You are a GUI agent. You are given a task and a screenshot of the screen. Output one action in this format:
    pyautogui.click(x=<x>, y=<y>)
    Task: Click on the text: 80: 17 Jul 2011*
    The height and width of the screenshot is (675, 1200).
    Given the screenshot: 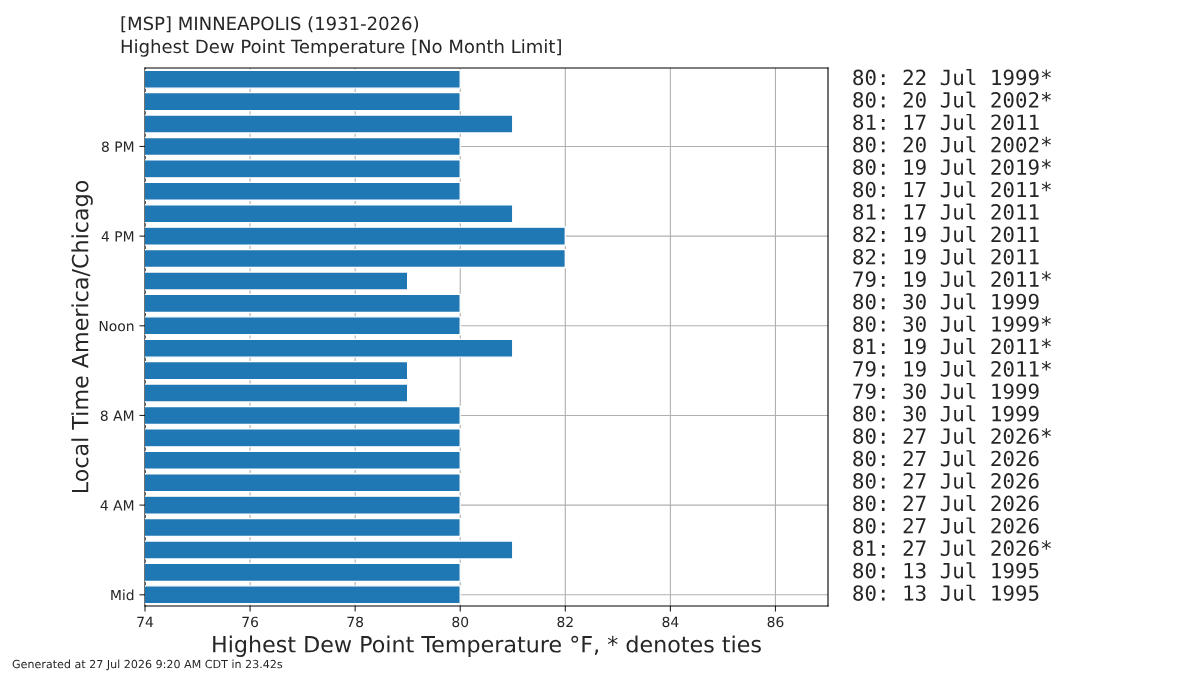 What is the action you would take?
    pyautogui.click(x=952, y=189)
    